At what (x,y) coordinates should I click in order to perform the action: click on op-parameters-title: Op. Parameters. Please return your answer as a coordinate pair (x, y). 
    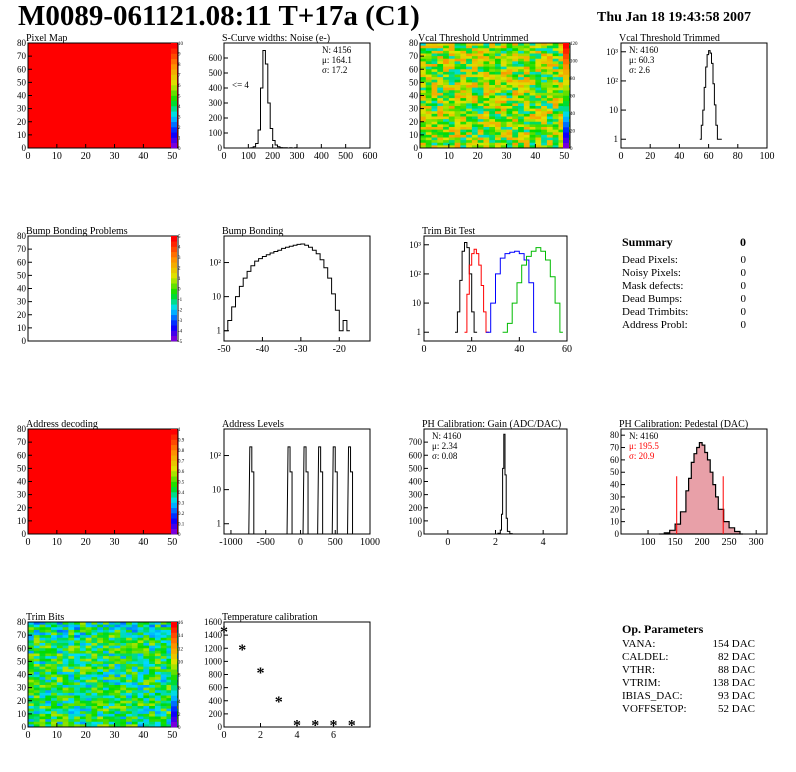
    Looking at the image, I should click on (663, 629).